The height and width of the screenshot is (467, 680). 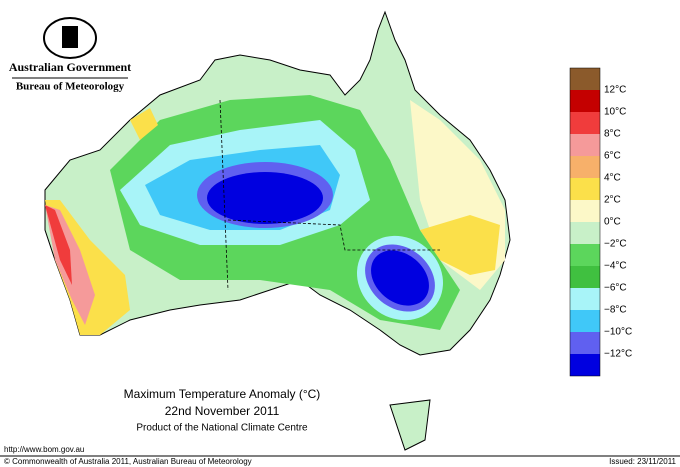 I want to click on legend-label: 8°C, so click(x=612, y=134).